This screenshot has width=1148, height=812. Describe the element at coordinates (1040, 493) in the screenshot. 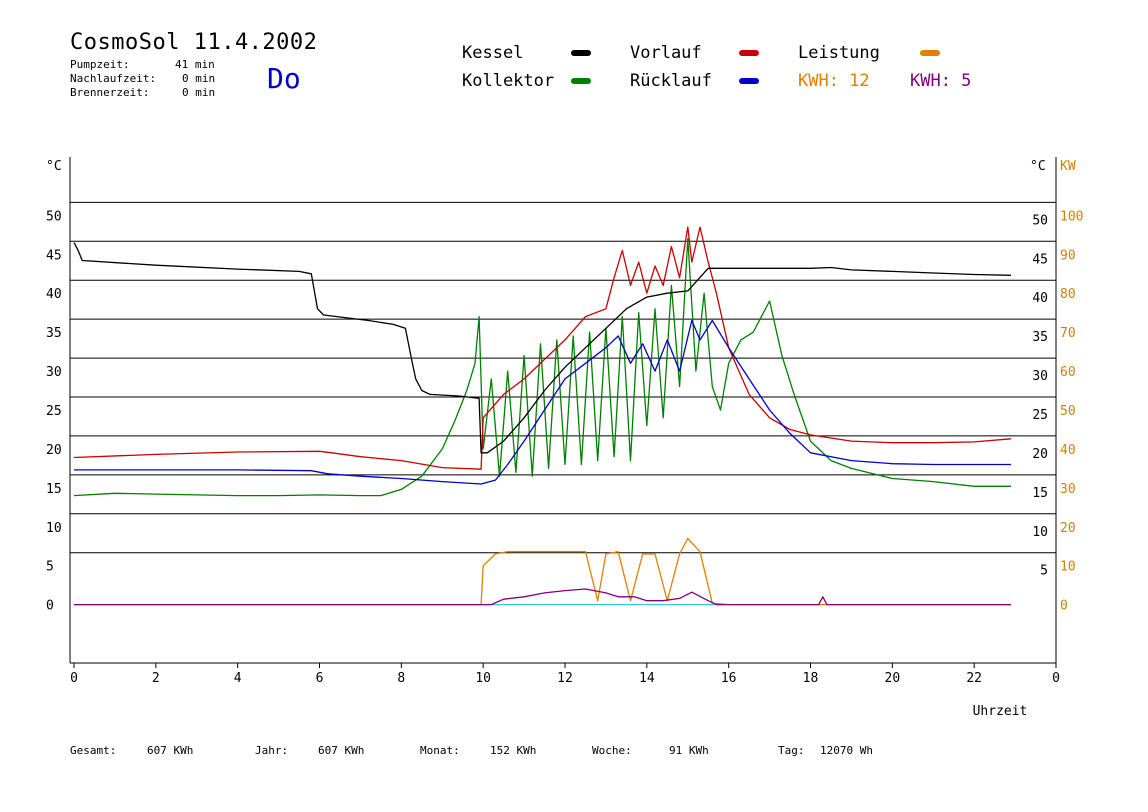

I see `y-tick-right-celsius: 15` at that location.